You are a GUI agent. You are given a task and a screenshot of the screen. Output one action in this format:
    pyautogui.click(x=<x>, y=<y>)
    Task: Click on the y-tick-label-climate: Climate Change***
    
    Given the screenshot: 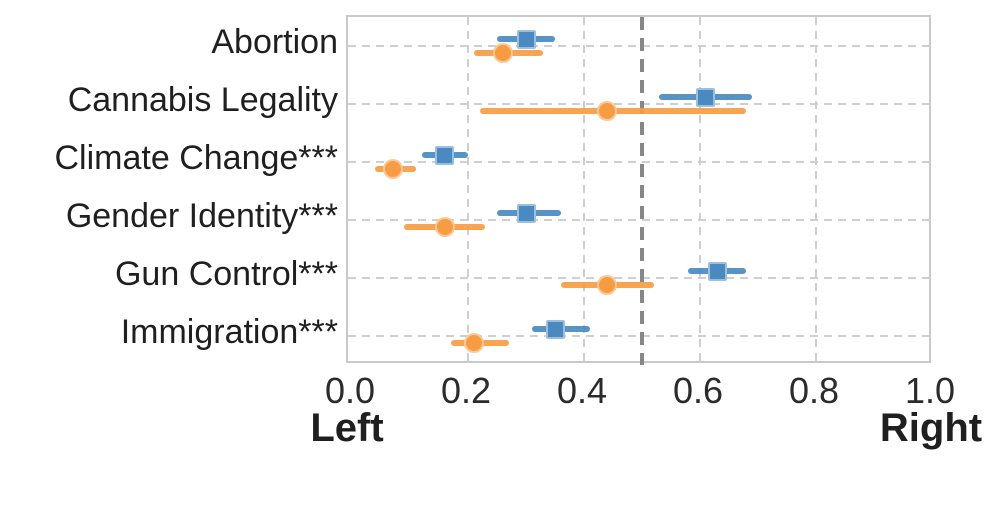 What is the action you would take?
    pyautogui.click(x=196, y=157)
    